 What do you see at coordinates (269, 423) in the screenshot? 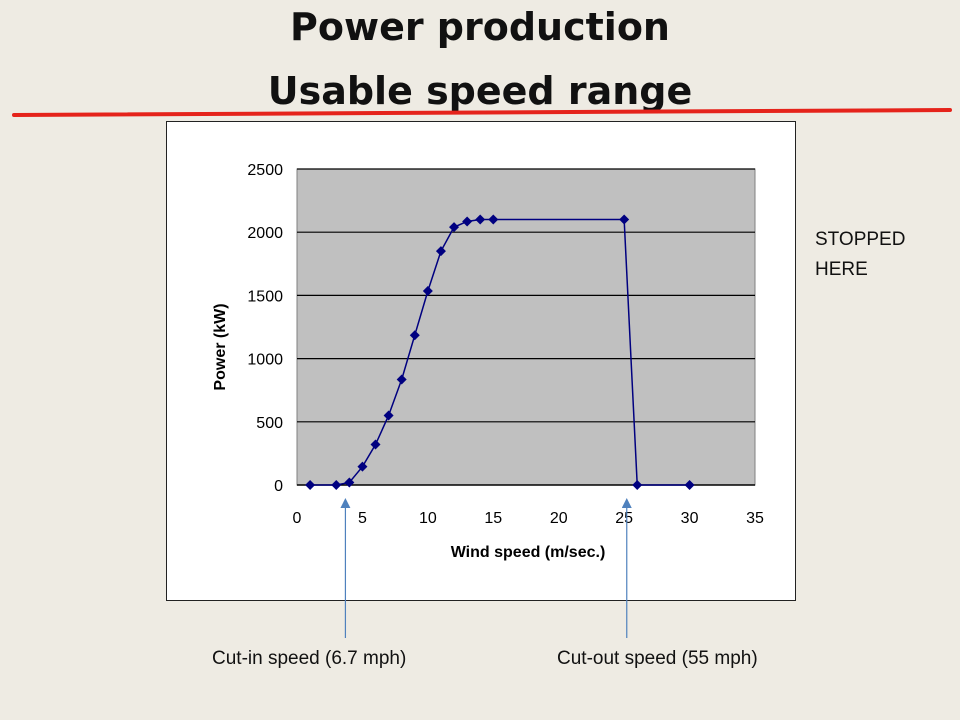
I see `y-tick-label: 500` at bounding box center [269, 423].